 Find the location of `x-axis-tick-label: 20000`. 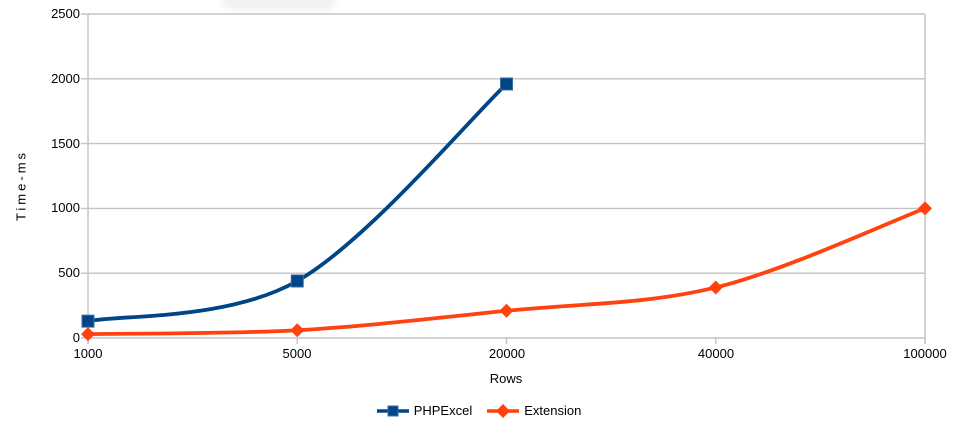

x-axis-tick-label: 20000 is located at coordinates (507, 353).